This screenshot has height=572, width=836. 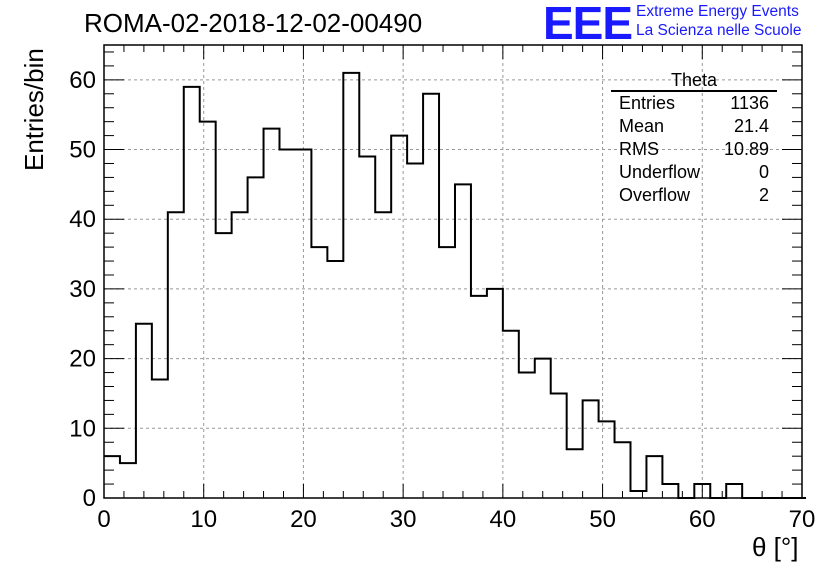 What do you see at coordinates (775, 547) in the screenshot?
I see `x-axis-label: θ [°]` at bounding box center [775, 547].